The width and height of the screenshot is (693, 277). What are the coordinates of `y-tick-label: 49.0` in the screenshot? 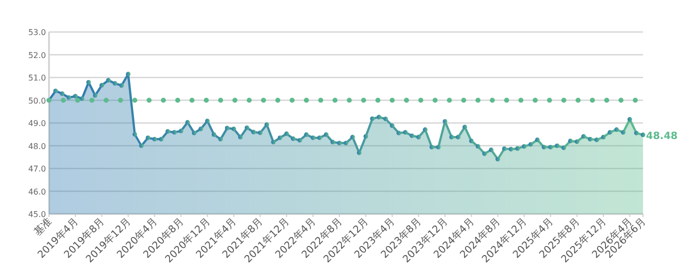 It's located at (37, 123).